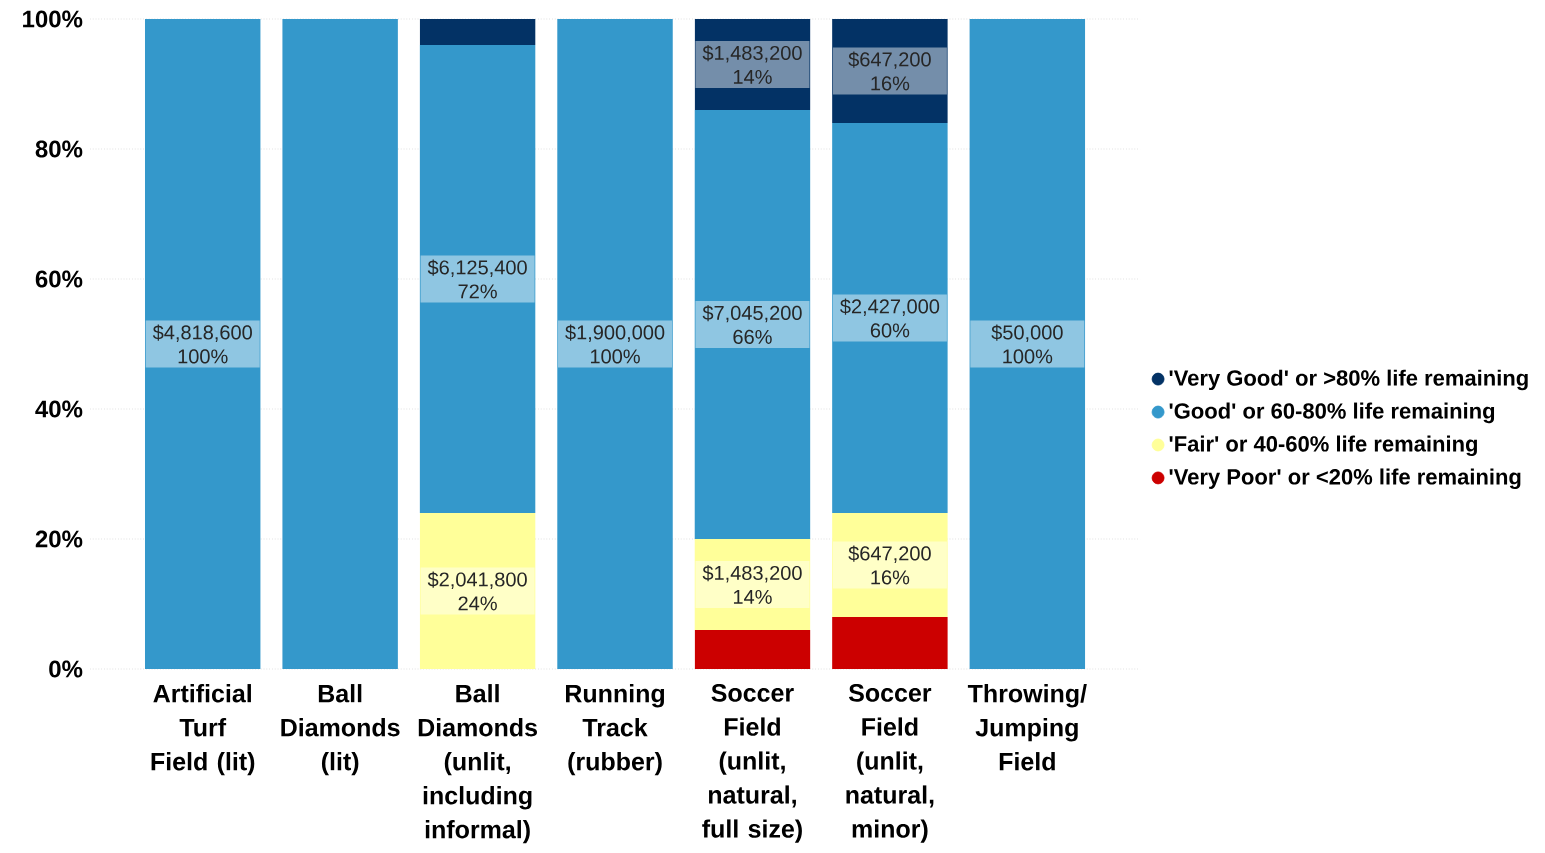 The height and width of the screenshot is (853, 1545). I want to click on data-label: $1,900,000 100%, so click(615, 344).